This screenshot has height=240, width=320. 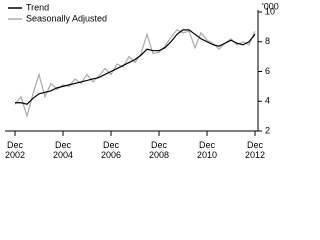 What do you see at coordinates (267, 130) in the screenshot?
I see `y-tick-label: 2` at bounding box center [267, 130].